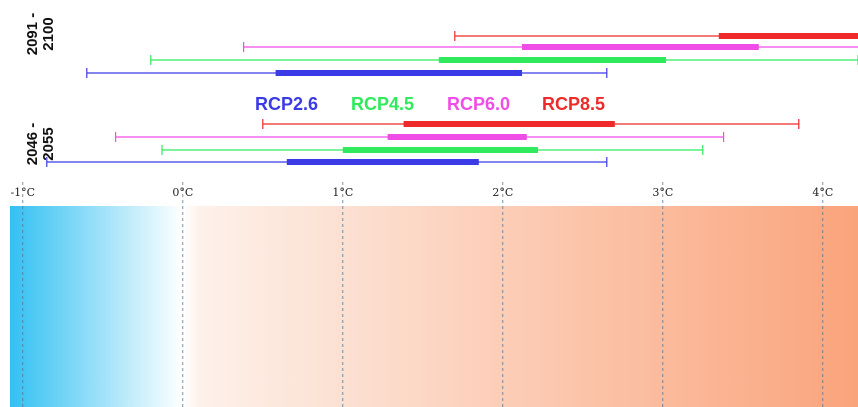 The height and width of the screenshot is (407, 858). What do you see at coordinates (48, 33) in the screenshot?
I see `period-label-late-line2: 2100` at bounding box center [48, 33].